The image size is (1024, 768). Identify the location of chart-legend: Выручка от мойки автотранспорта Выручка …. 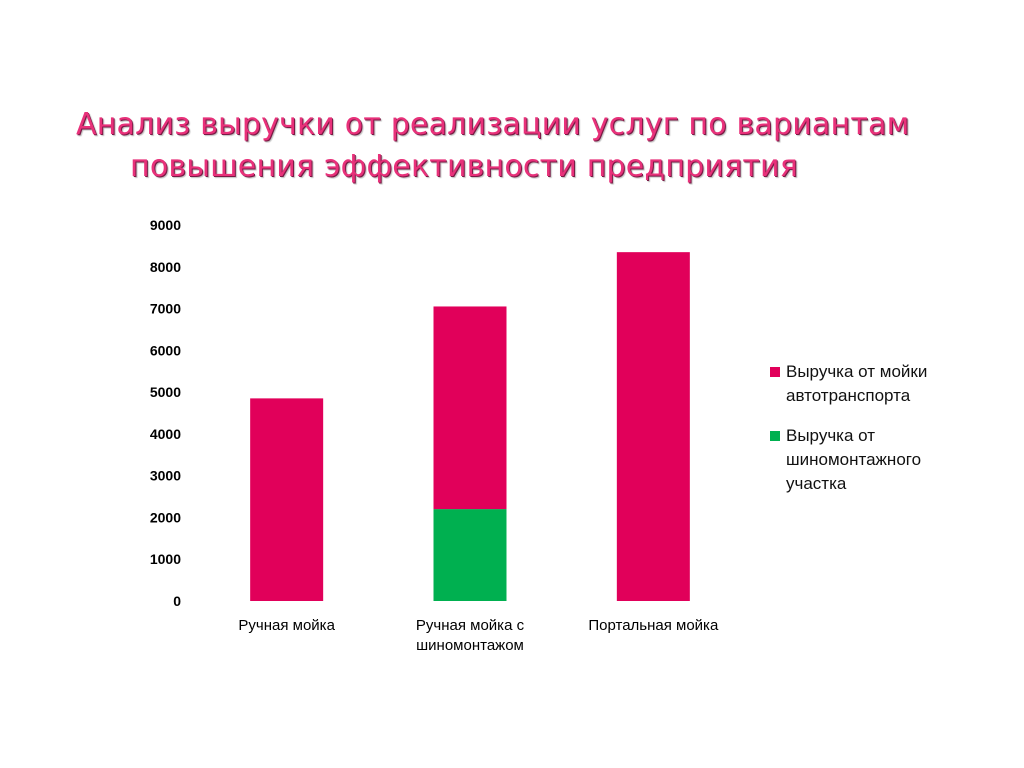
(885, 436).